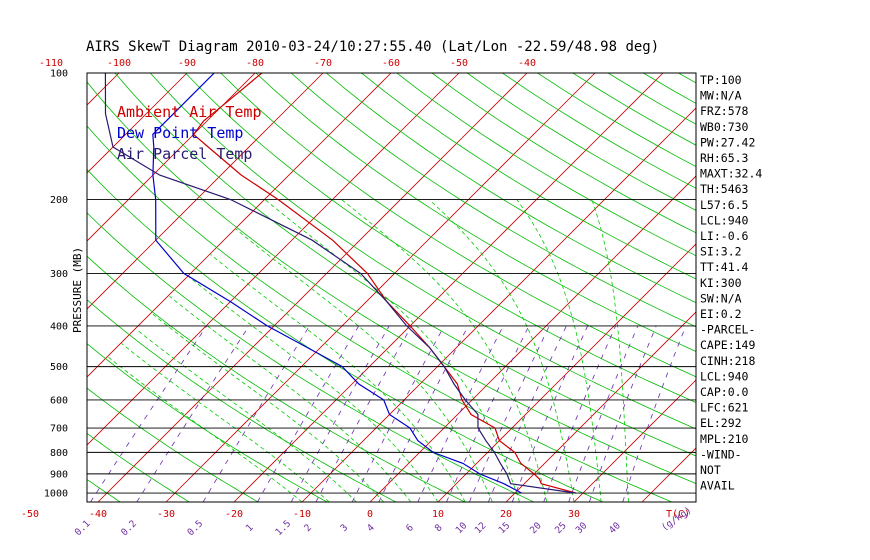 This screenshot has height=560, width=870. Describe the element at coordinates (287, 63) in the screenshot. I see `top-temperature-axis: -120-110-100-90-80-70-60-50-40` at that location.